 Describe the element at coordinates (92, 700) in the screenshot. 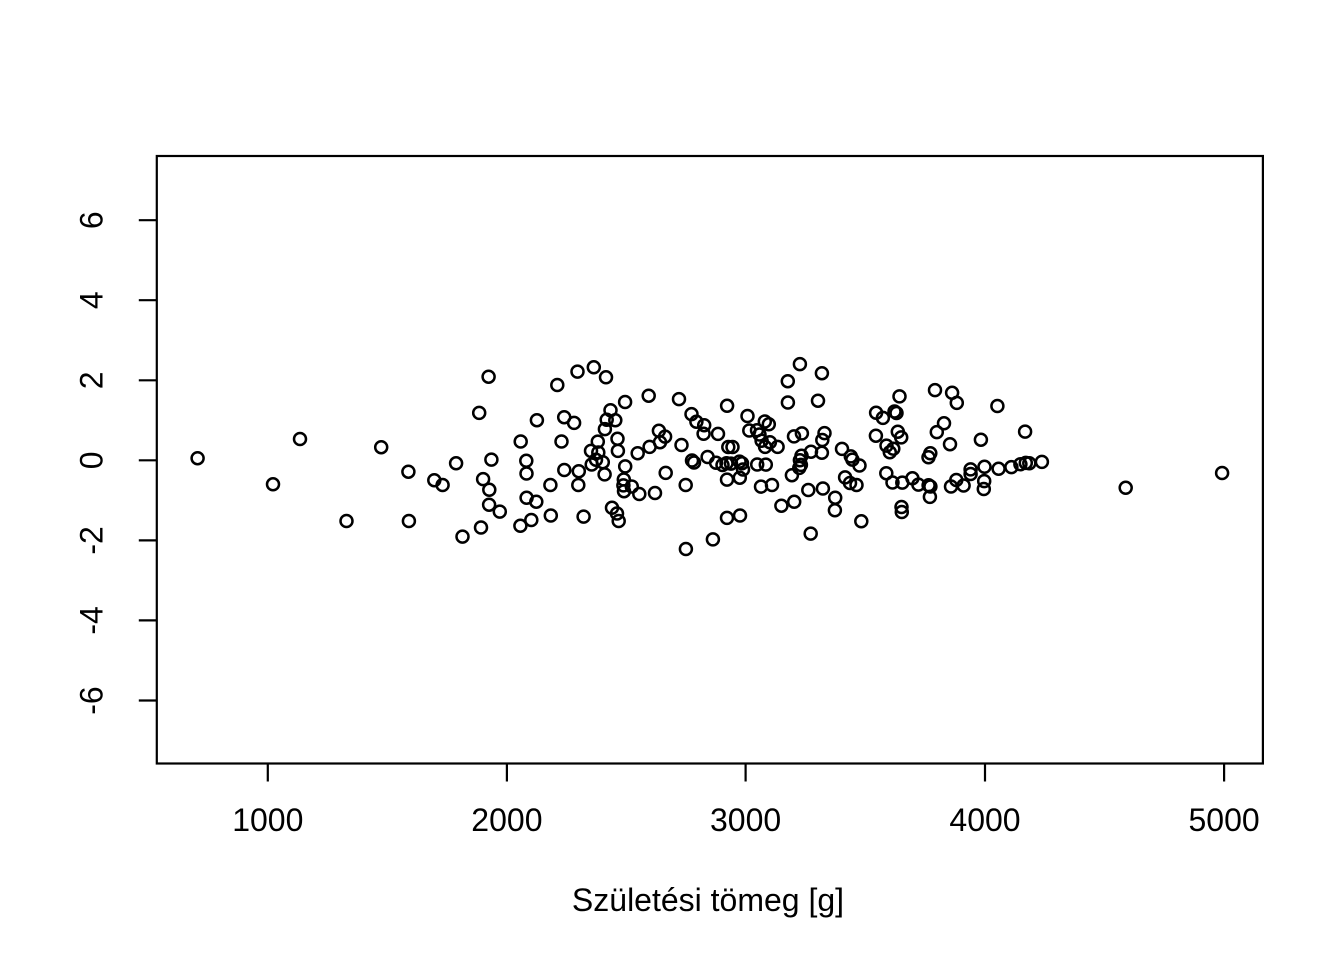

I see `svg-text: -6` at that location.